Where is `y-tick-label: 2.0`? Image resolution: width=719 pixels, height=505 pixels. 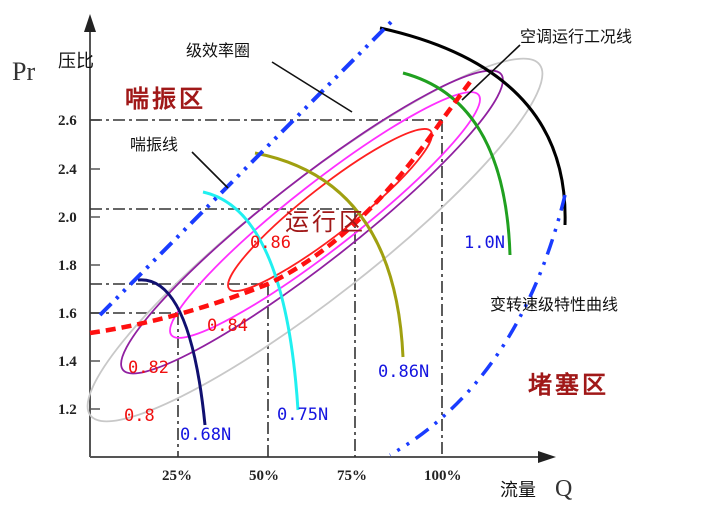 y-tick-label: 2.0 is located at coordinates (67, 218).